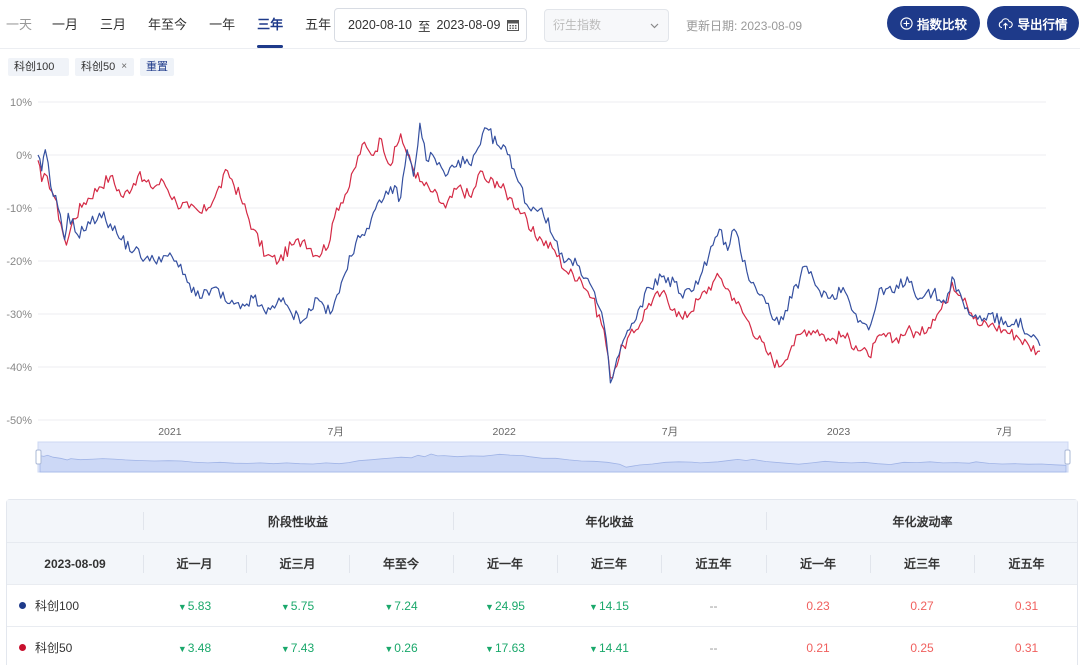  I want to click on cell-value: 14.15, so click(613, 605).